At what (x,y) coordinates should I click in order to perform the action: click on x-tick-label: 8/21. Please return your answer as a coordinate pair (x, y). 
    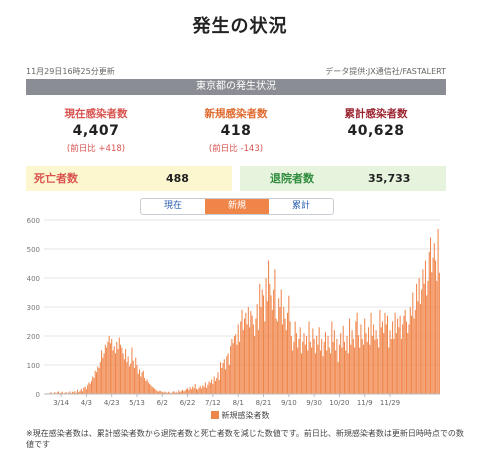
    Looking at the image, I should click on (264, 402).